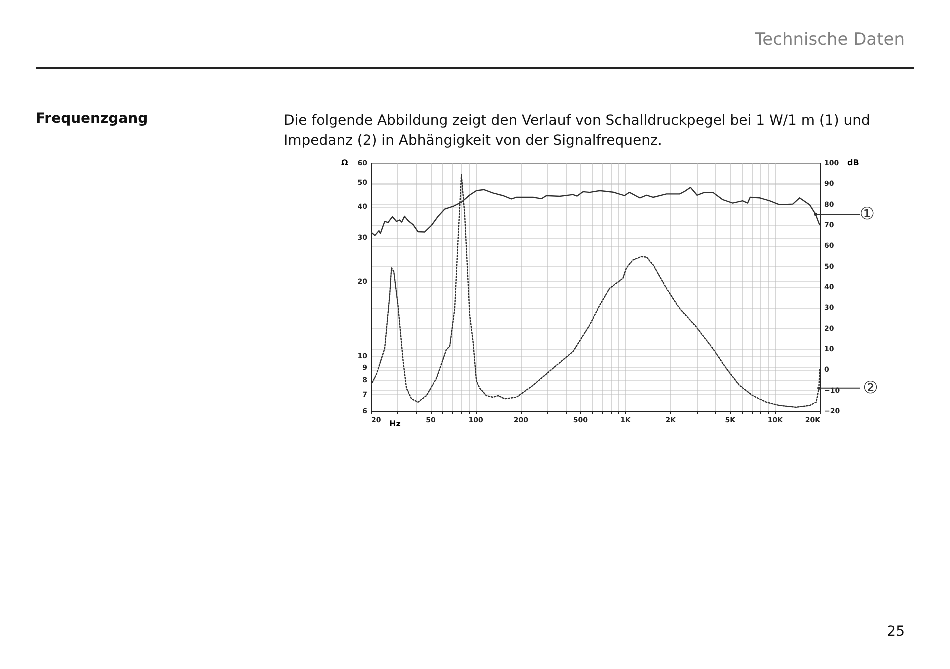 Image resolution: width=950 pixels, height=669 pixels. What do you see at coordinates (396, 424) in the screenshot?
I see `x-axis-title: Hz` at bounding box center [396, 424].